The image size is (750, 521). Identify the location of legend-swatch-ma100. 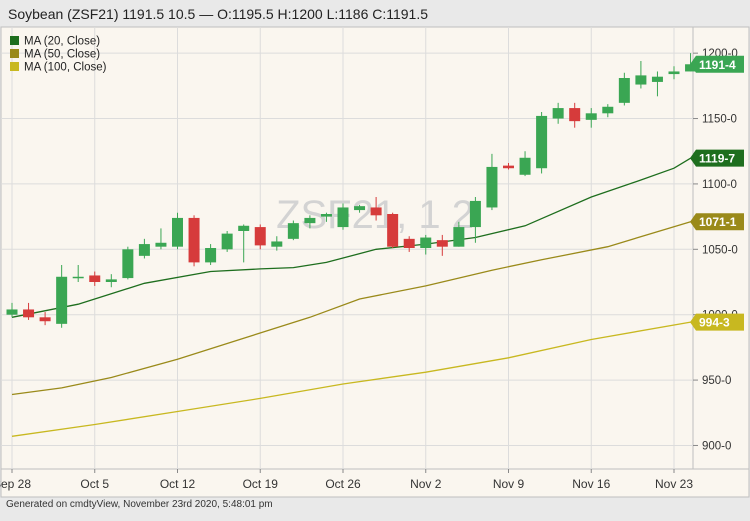
(14, 66).